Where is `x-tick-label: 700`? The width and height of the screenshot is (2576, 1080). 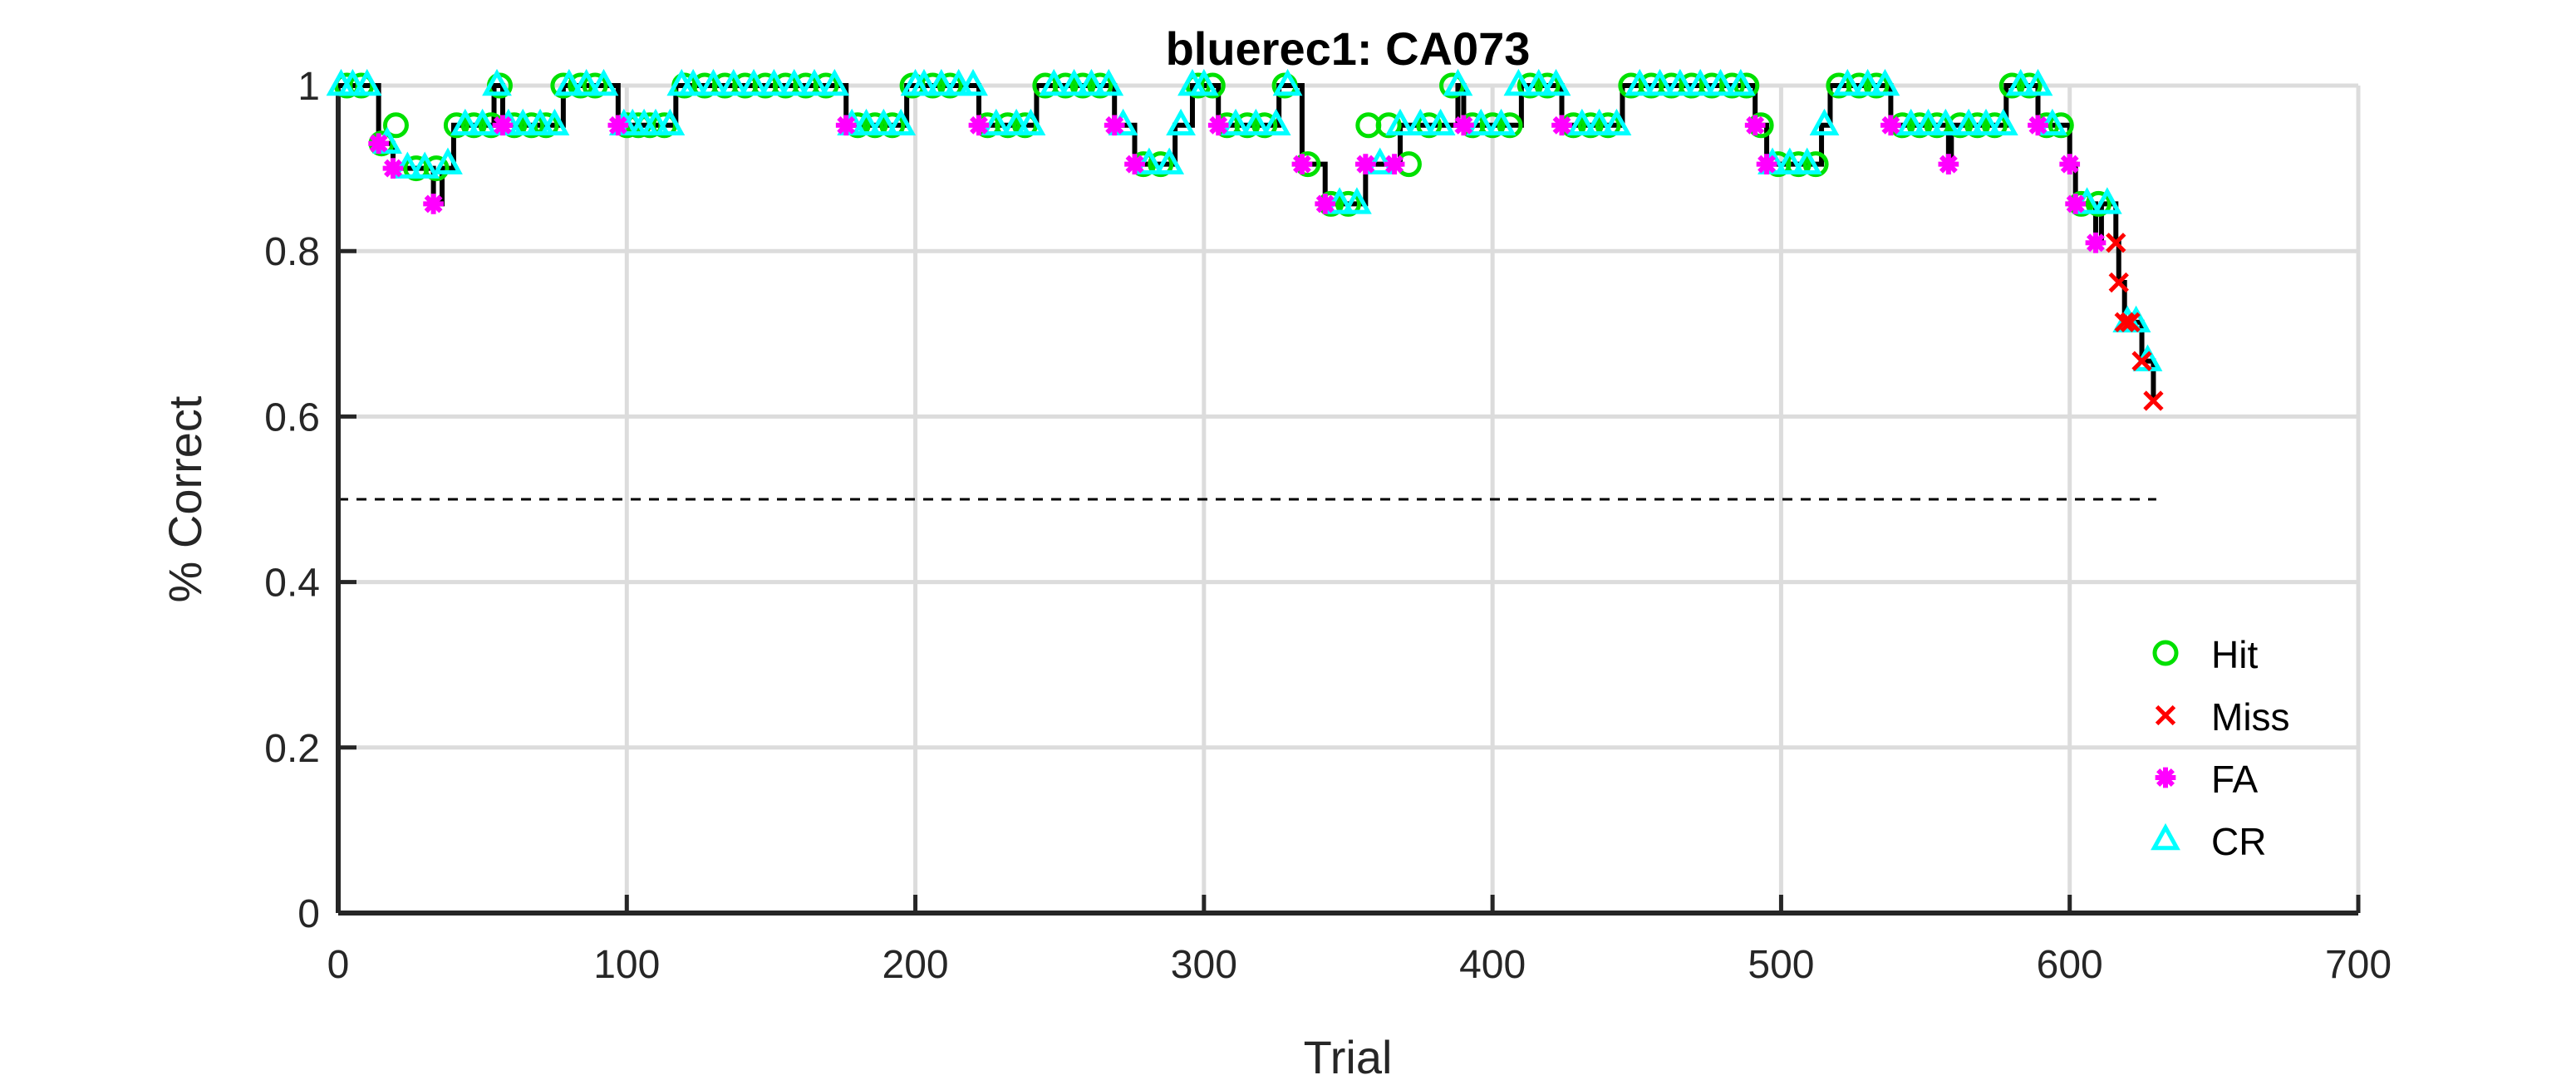
x-tick-label: 700 is located at coordinates (2358, 965).